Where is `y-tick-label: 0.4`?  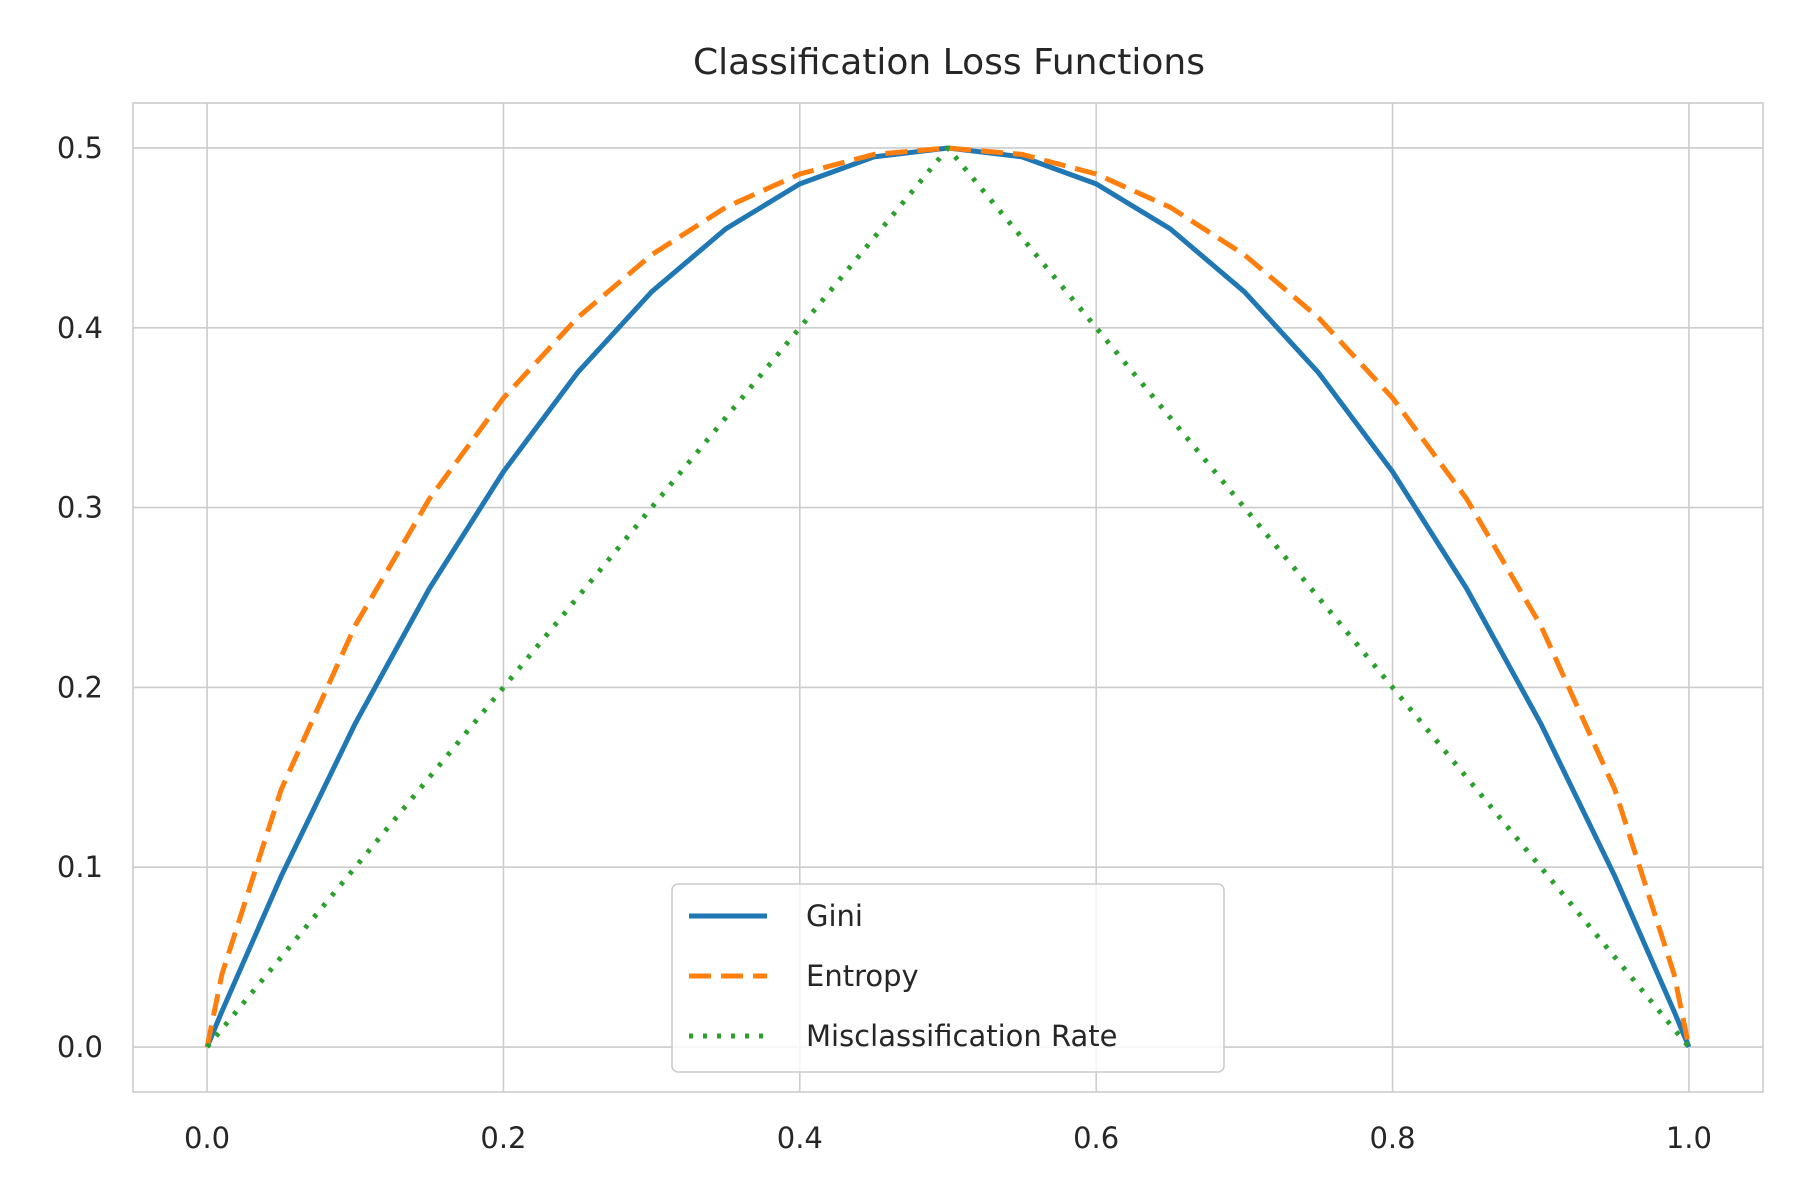
y-tick-label: 0.4 is located at coordinates (80, 328).